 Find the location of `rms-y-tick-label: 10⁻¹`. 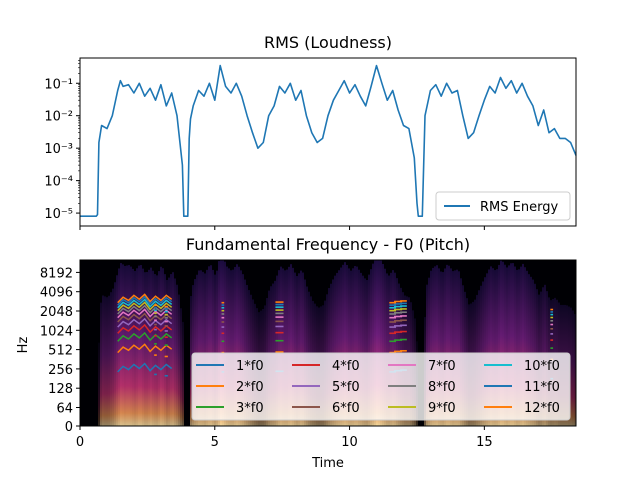

rms-y-tick-label: 10⁻¹ is located at coordinates (58, 84).